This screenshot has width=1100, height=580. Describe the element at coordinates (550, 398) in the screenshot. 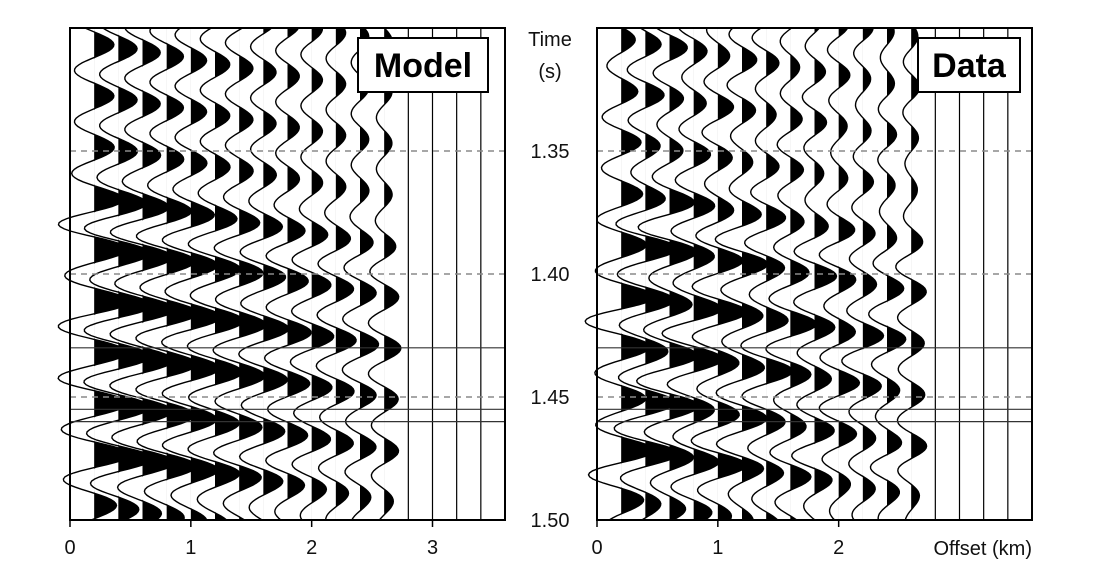

I see `time-tick-label: 1.45` at that location.